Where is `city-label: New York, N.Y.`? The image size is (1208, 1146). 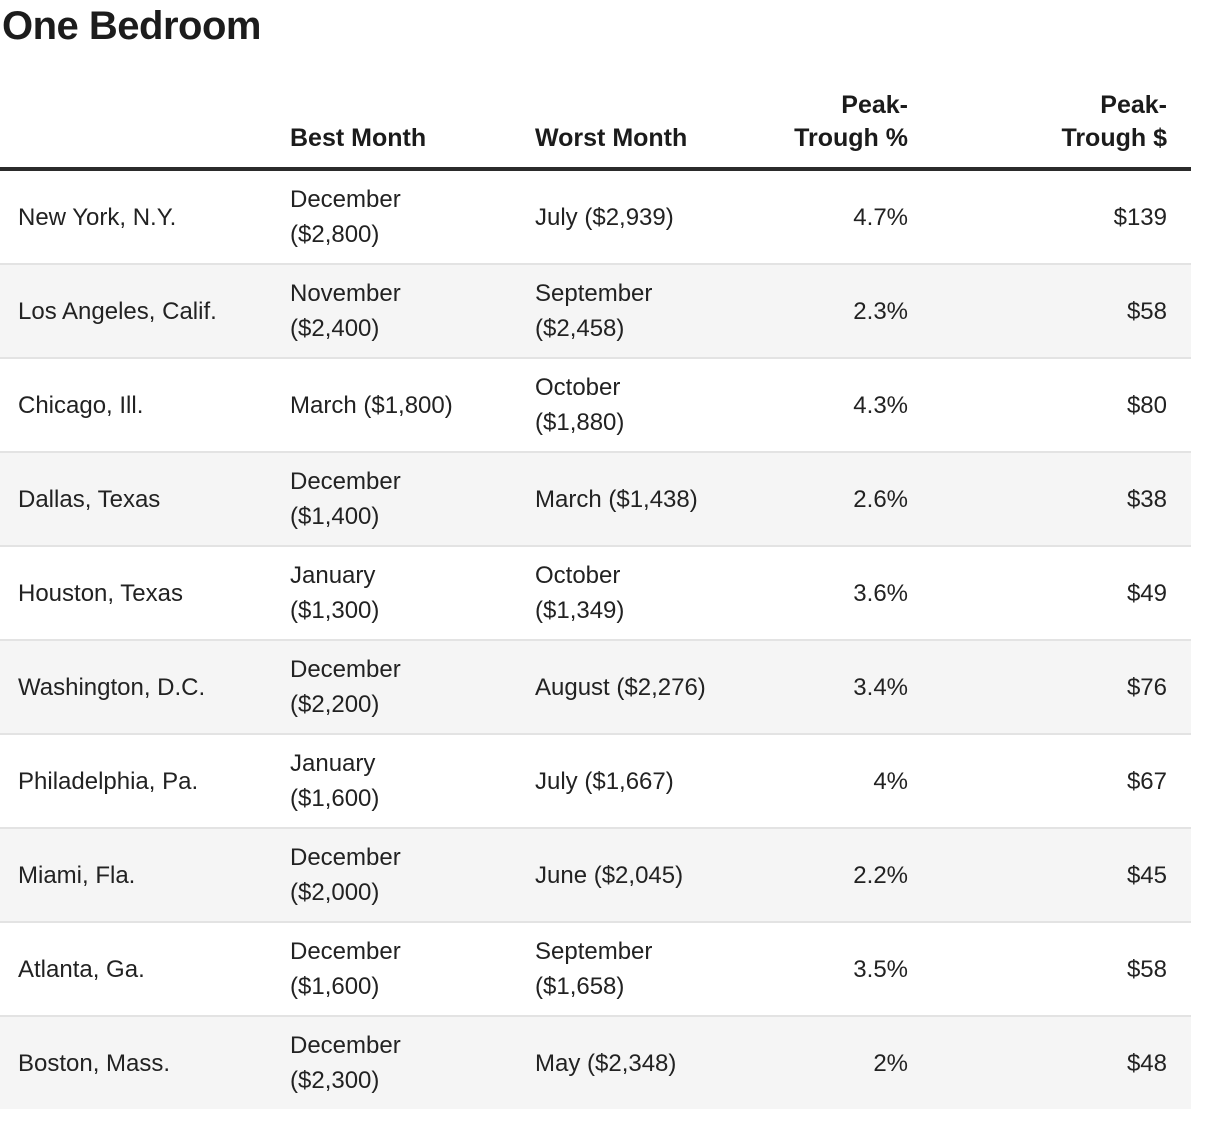 city-label: New York, N.Y. is located at coordinates (97, 217).